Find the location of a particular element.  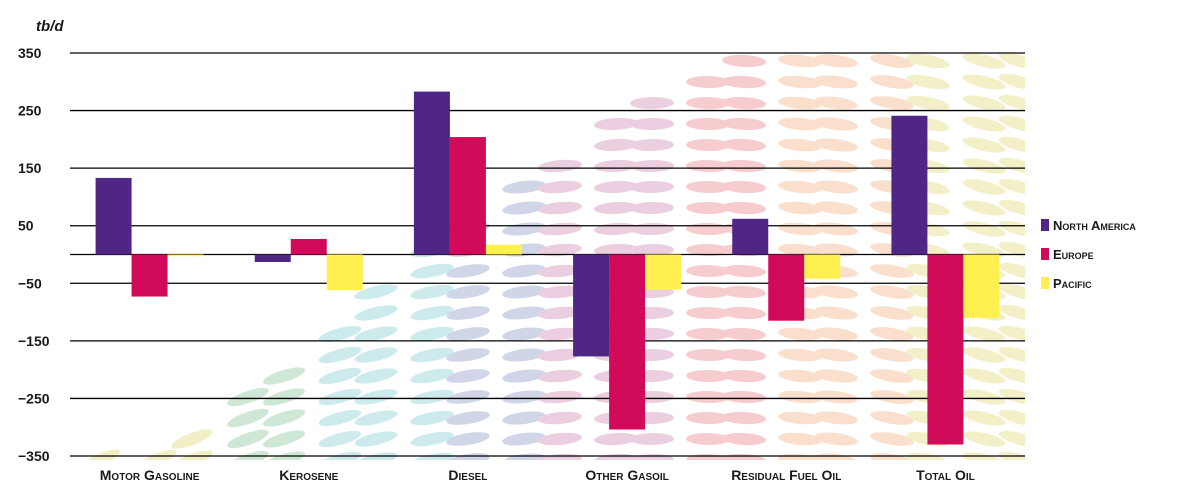

y-tick-label: 50 is located at coordinates (26, 226).